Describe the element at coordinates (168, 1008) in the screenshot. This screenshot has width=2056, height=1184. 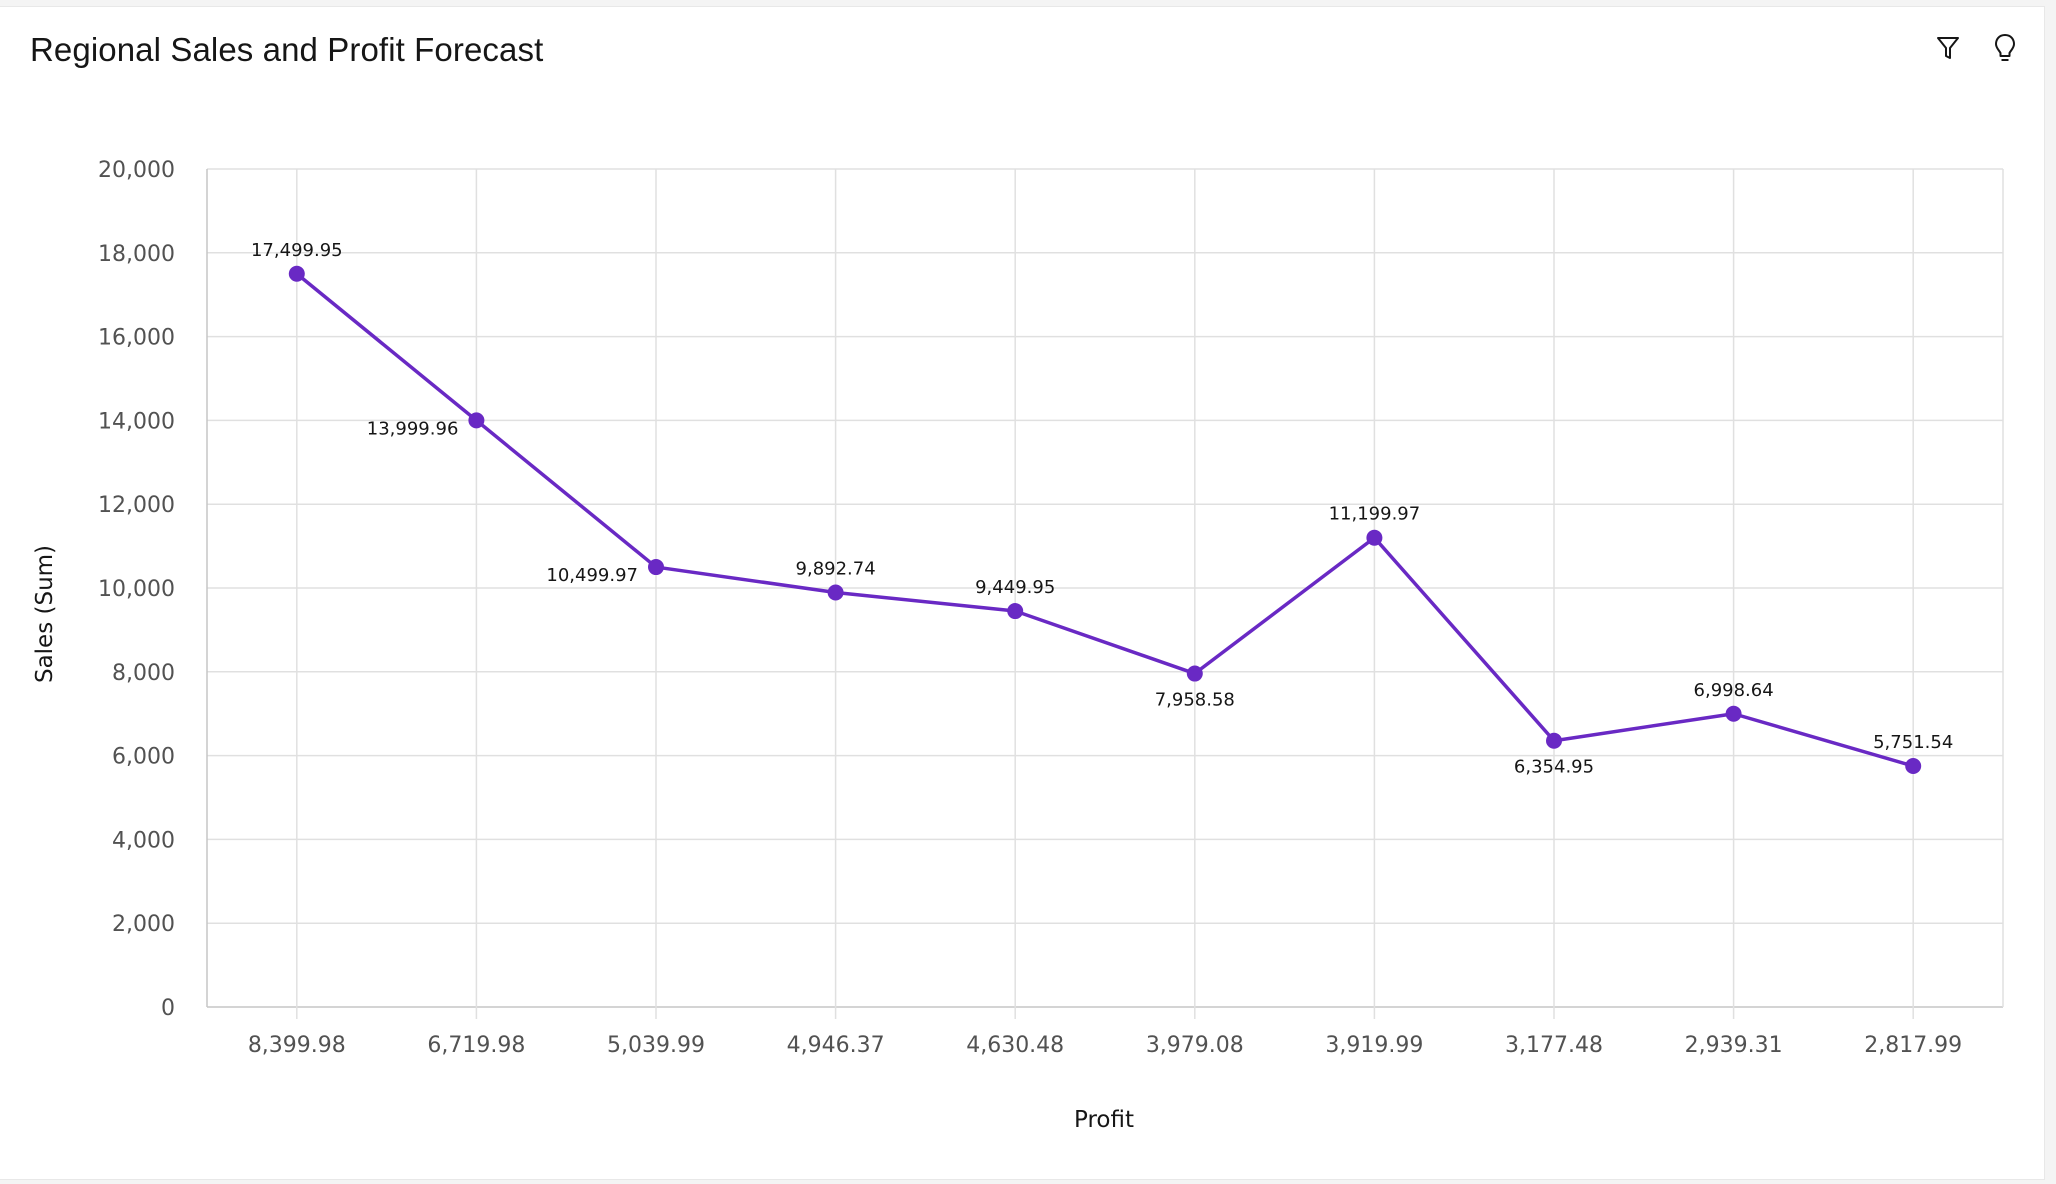
I see `y-tick-label: 0` at that location.